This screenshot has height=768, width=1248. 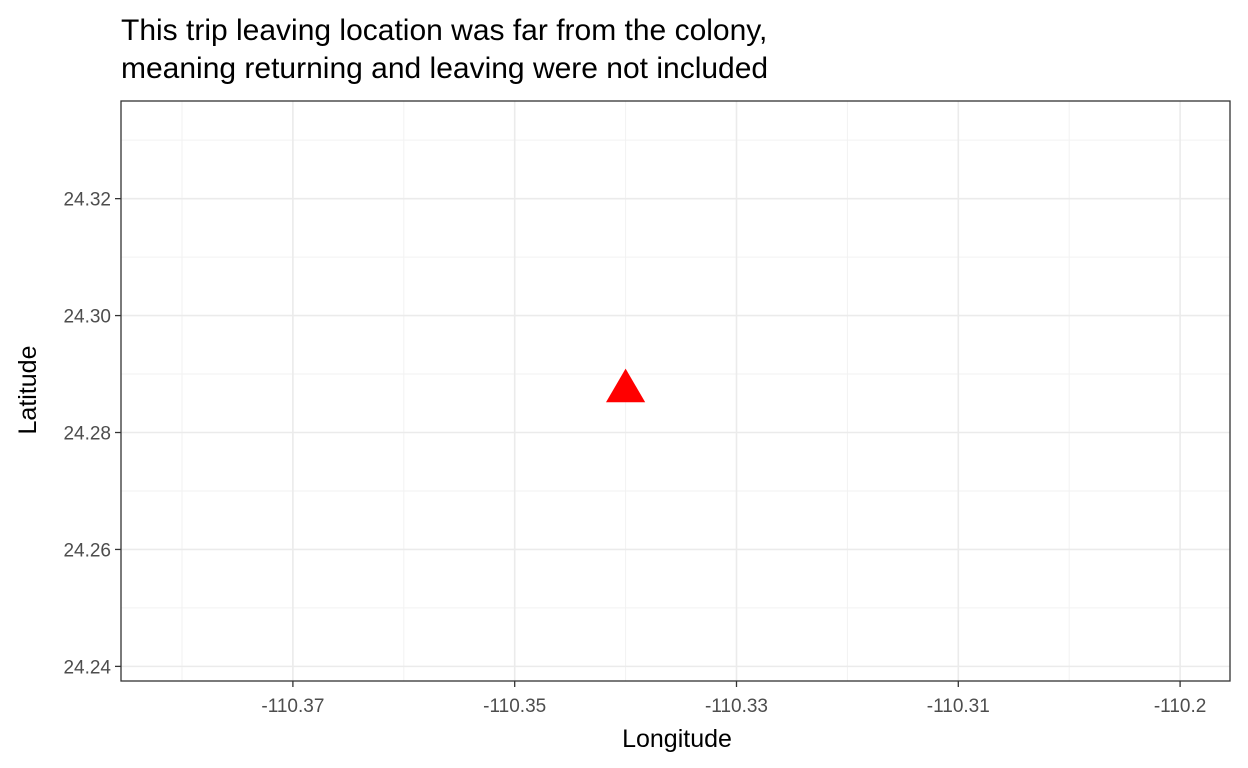 What do you see at coordinates (87, 317) in the screenshot?
I see `y-tick-label: 24.30` at bounding box center [87, 317].